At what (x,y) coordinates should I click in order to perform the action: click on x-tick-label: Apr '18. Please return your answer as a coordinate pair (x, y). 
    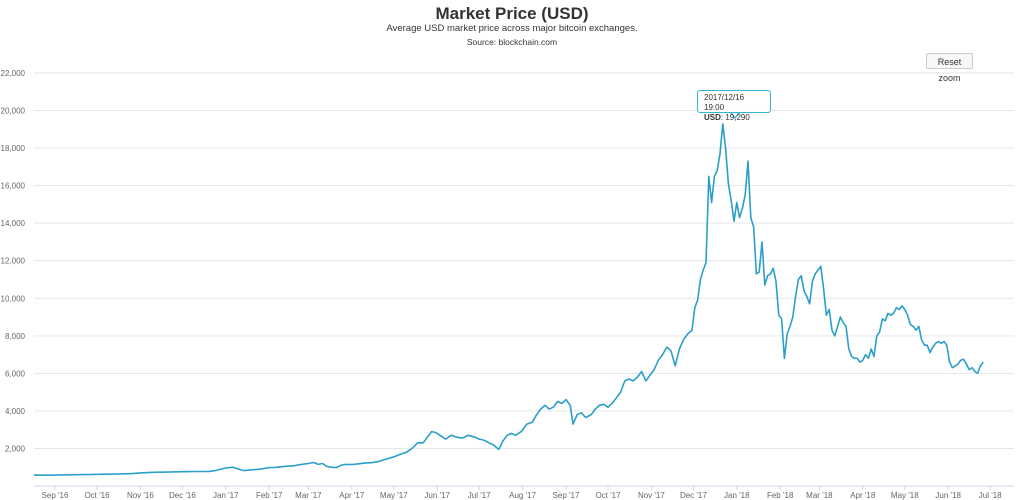
    Looking at the image, I should click on (863, 495).